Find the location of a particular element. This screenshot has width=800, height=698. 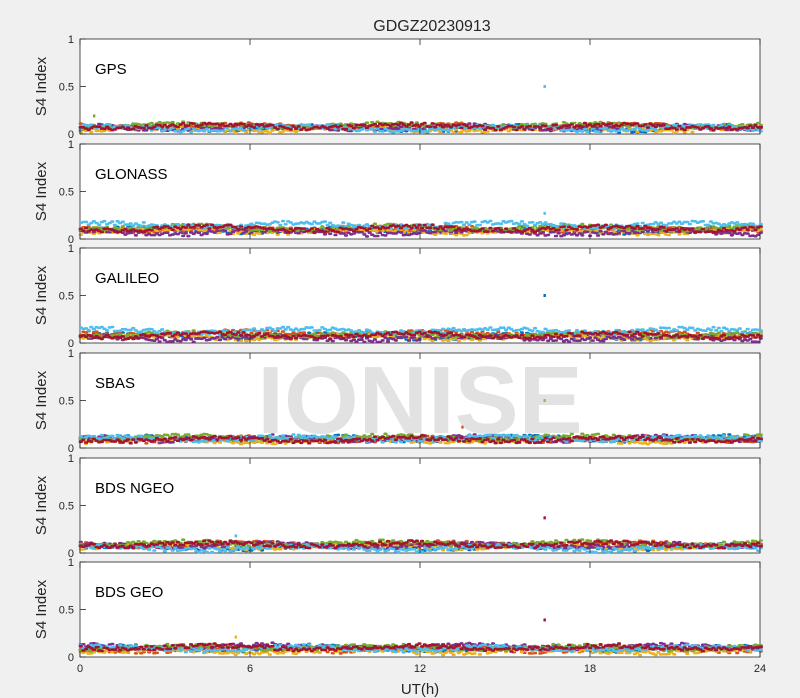

panel-gps: 0 0.5 1 S4 Index GPS is located at coordinates (398, 87).